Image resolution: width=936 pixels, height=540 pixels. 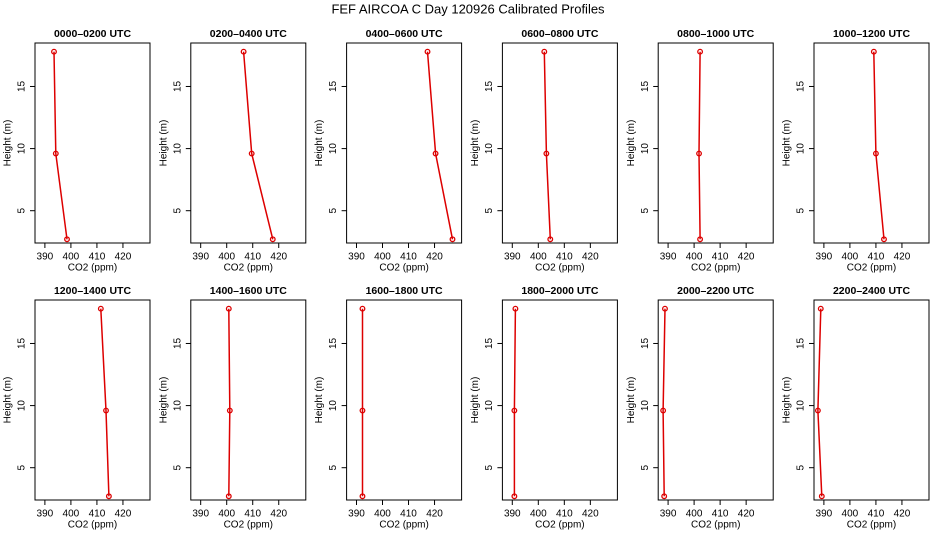 I want to click on panel-title: 0800–1000 UTC, so click(x=715, y=34).